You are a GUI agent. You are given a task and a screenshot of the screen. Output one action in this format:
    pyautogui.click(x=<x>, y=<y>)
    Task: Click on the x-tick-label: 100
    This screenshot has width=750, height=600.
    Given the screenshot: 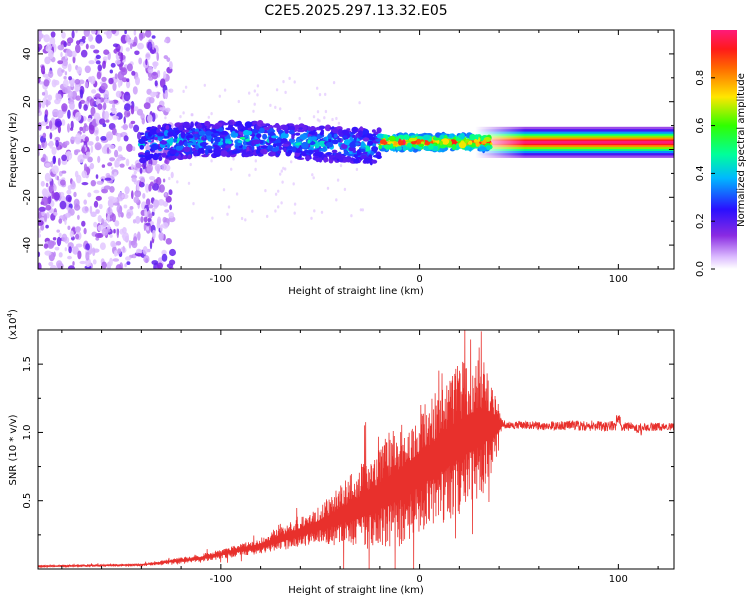 What is the action you would take?
    pyautogui.click(x=618, y=279)
    